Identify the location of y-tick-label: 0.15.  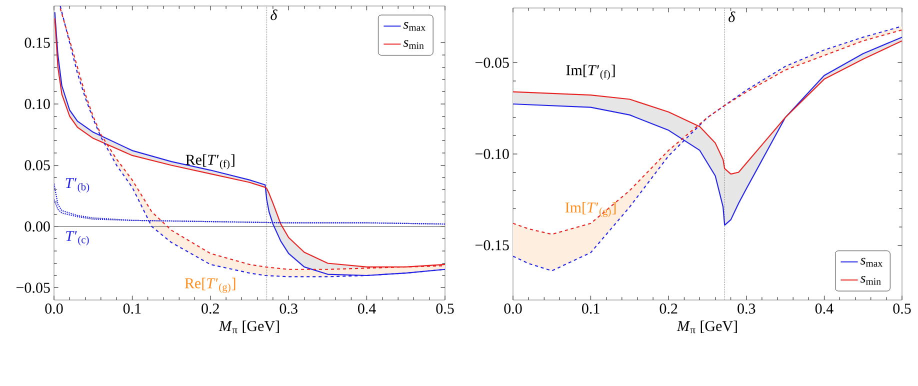
(37, 43).